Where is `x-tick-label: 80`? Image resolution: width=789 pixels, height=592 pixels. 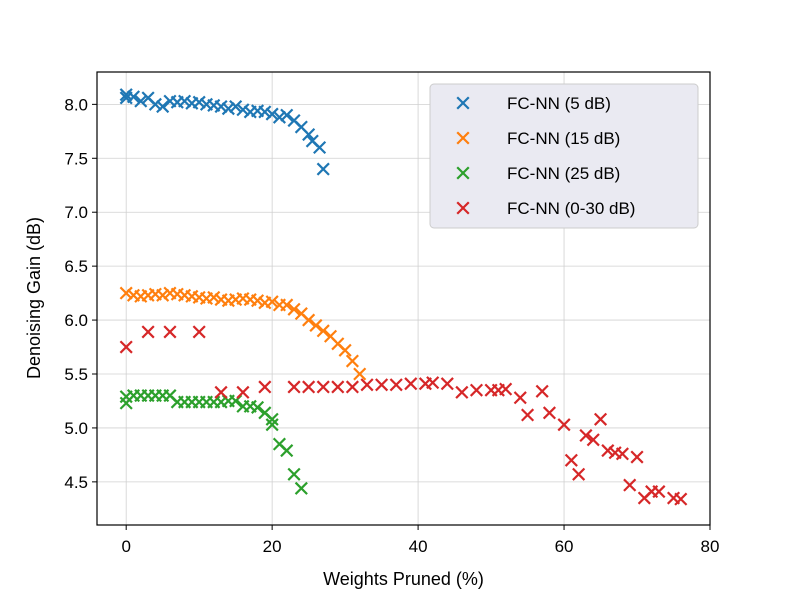
x-tick-label: 80 is located at coordinates (710, 546).